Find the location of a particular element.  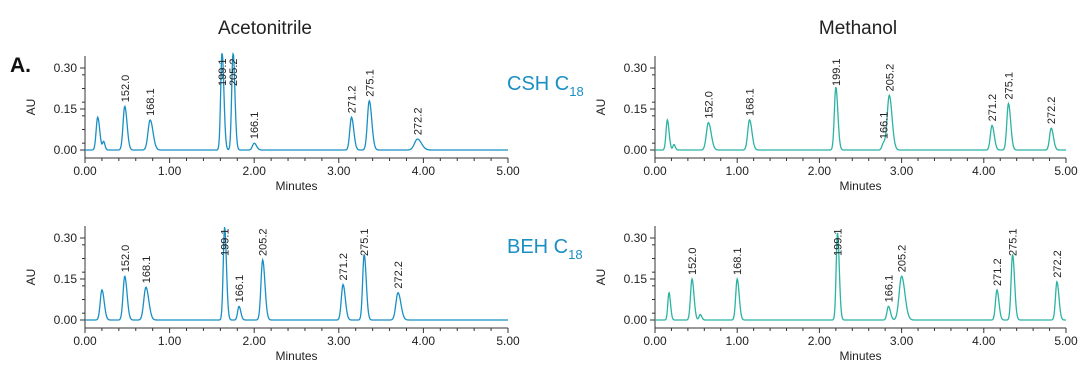

row-label-beh: BEH C18 is located at coordinates (545, 249).